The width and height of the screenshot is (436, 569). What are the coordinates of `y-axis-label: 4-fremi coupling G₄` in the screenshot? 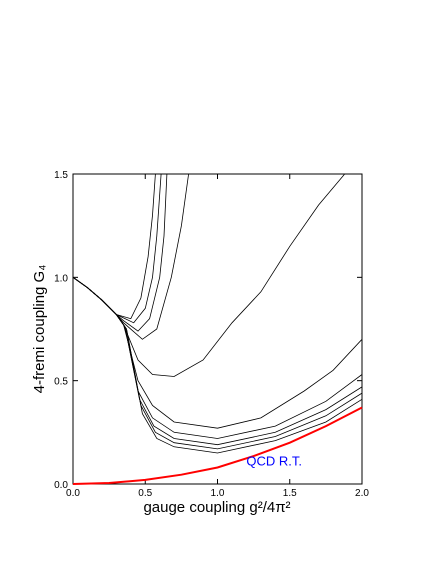 It's located at (39, 329).